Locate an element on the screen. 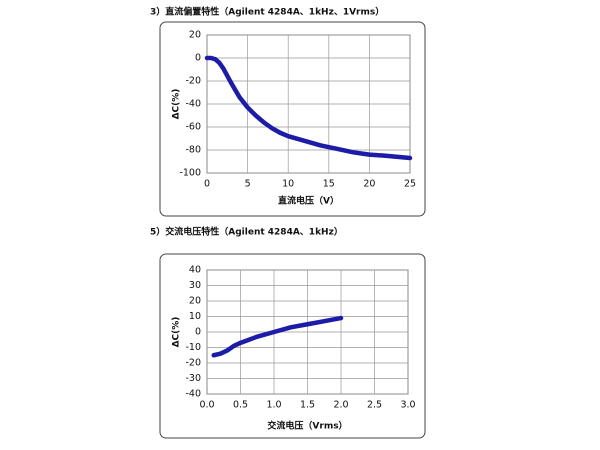  x-axis-label: 直流电压（V） is located at coordinates (308, 201).